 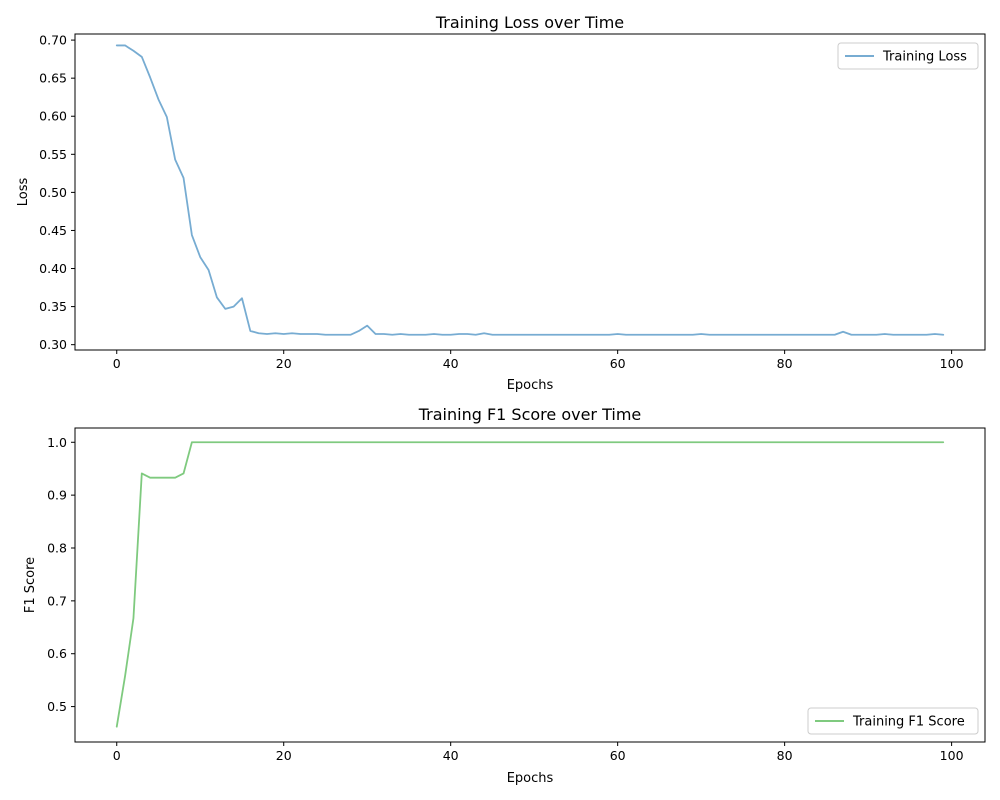 I want to click on f1-x-ticks: 0 20 40 60 80 100, so click(x=538, y=752).